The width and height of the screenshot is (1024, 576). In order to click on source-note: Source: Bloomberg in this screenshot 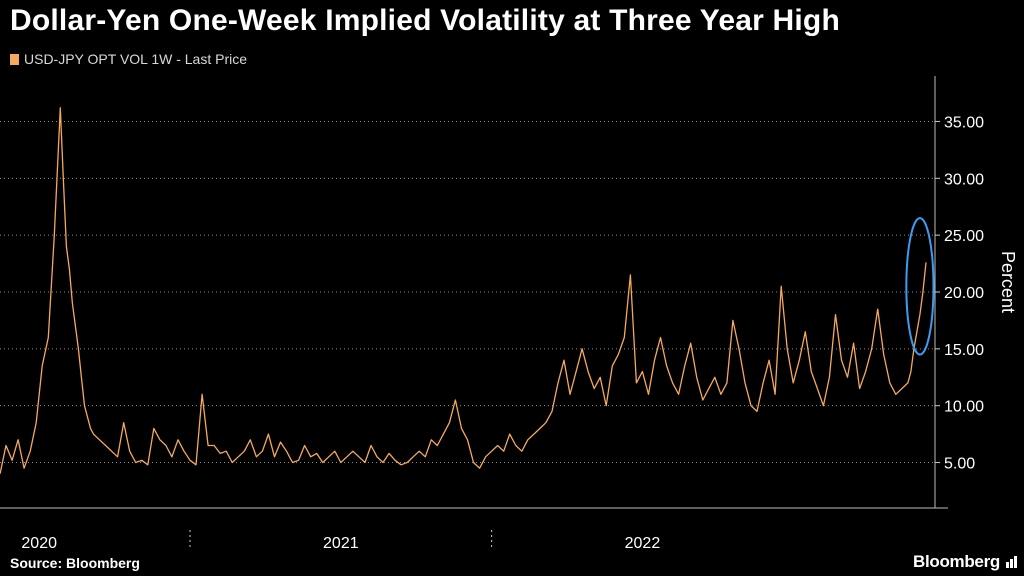, I will do `click(75, 563)`.